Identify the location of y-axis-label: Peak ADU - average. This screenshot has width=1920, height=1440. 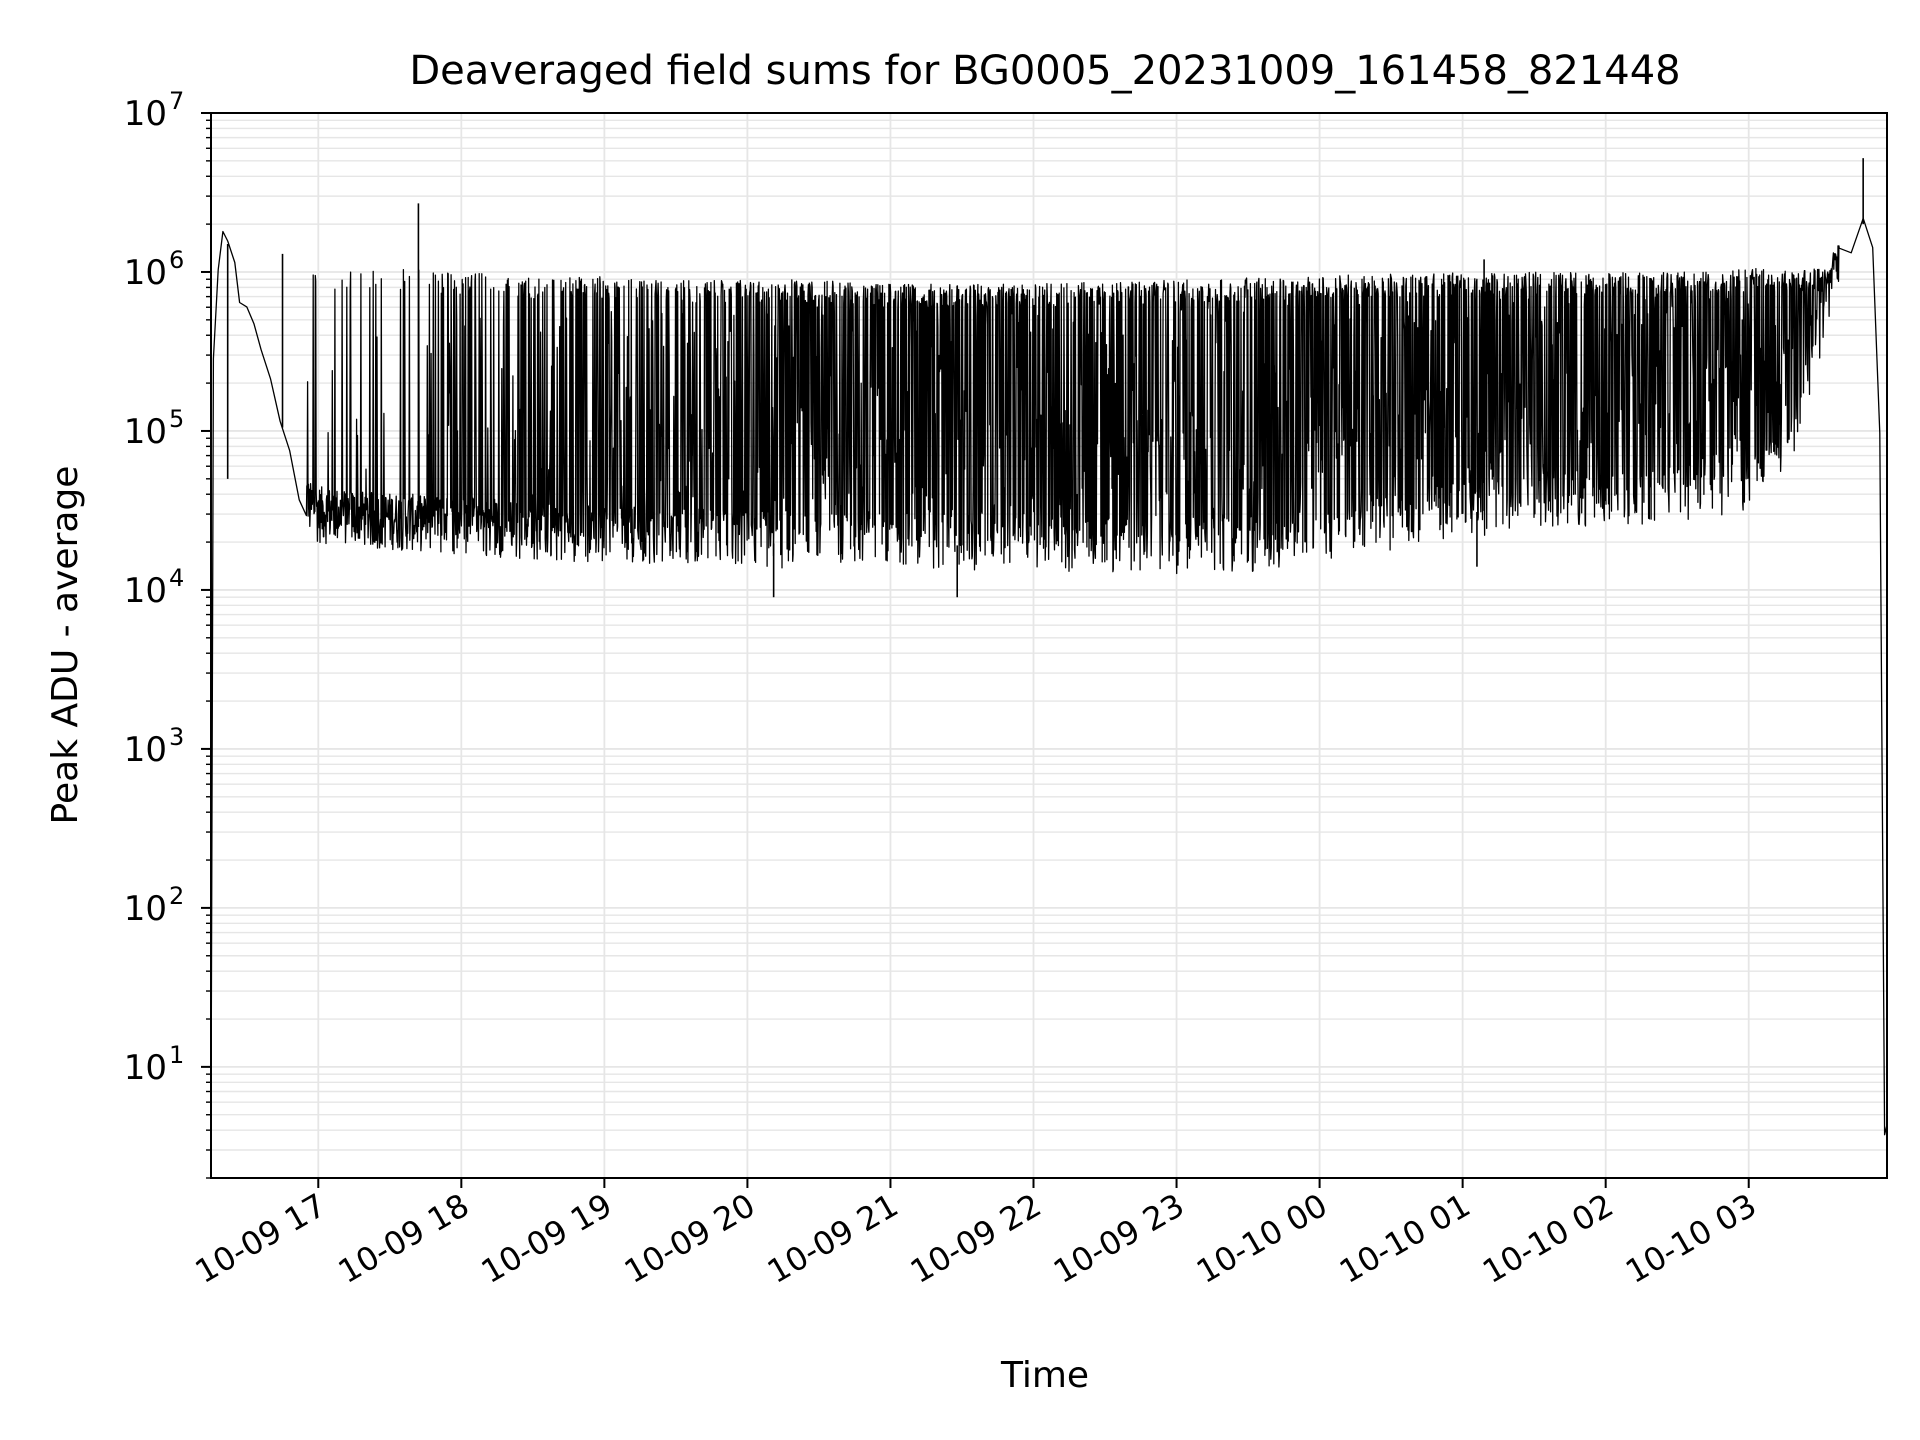
(65, 645).